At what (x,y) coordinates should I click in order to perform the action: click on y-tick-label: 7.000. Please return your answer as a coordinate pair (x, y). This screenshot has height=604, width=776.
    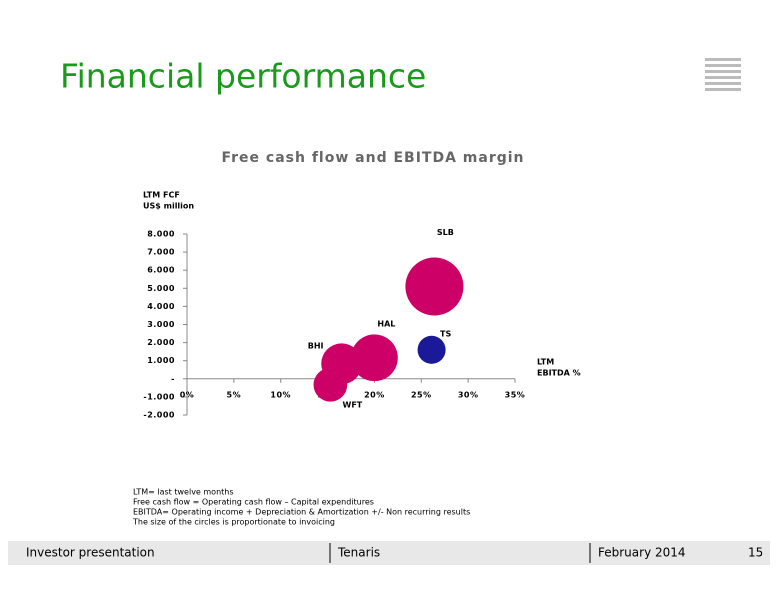
    Looking at the image, I should click on (161, 252).